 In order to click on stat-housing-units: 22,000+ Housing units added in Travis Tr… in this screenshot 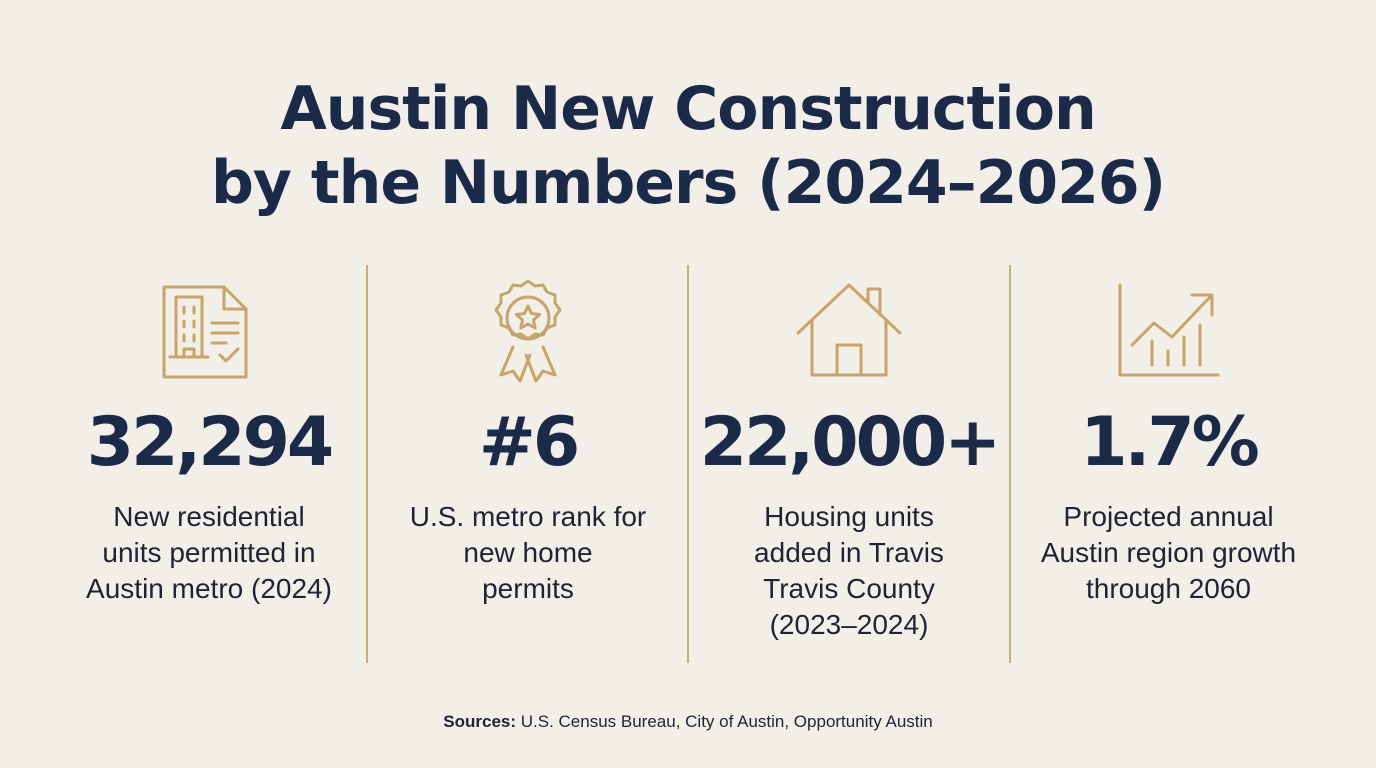, I will do `click(849, 464)`.